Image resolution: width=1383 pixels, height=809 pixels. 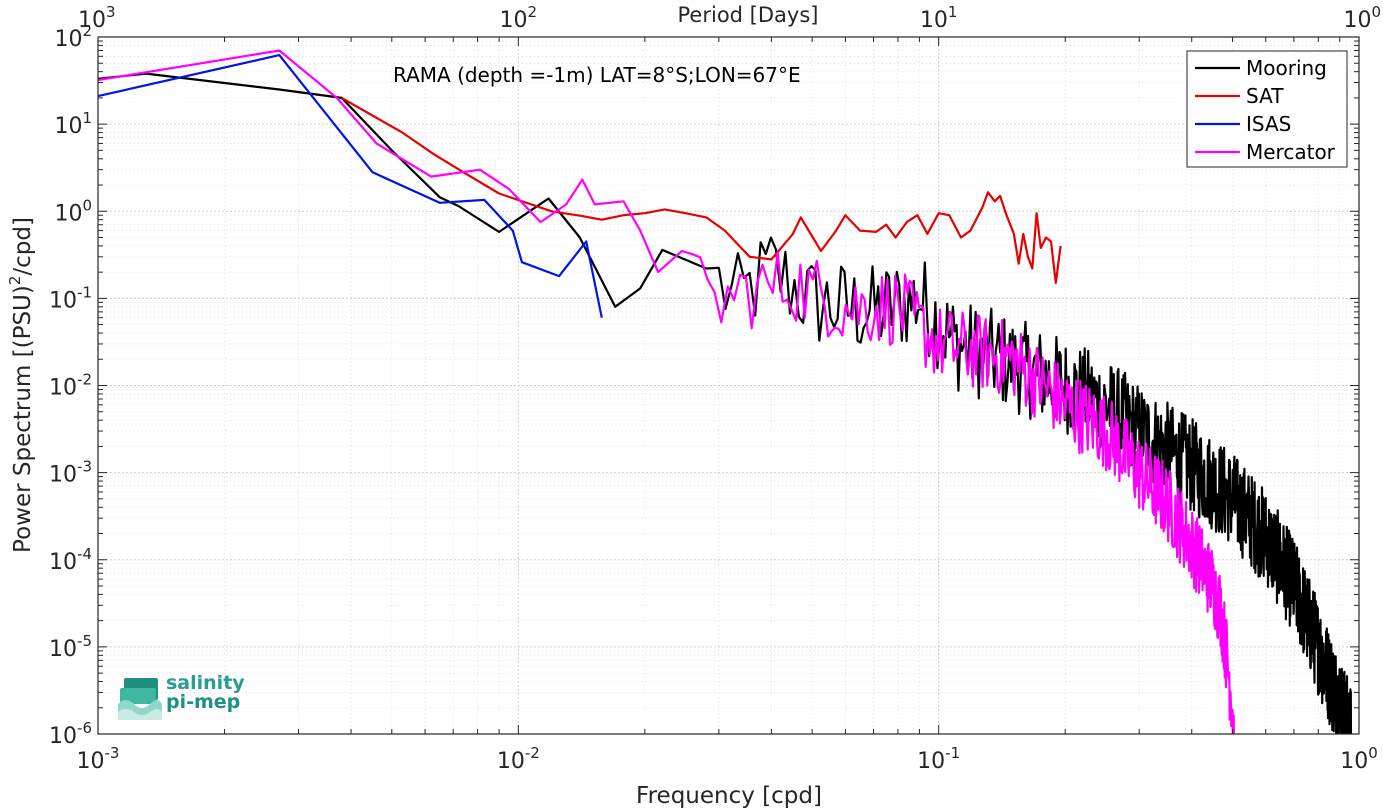 What do you see at coordinates (23, 419) in the screenshot?
I see `y-axis-label-base: Power Spectrum [(PSU)` at bounding box center [23, 419].